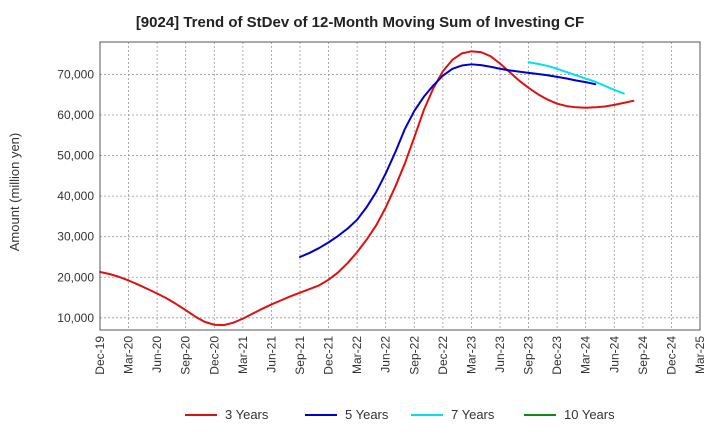 The height and width of the screenshot is (440, 720). What do you see at coordinates (75, 237) in the screenshot?
I see `y-tick-label: 30,000` at bounding box center [75, 237].